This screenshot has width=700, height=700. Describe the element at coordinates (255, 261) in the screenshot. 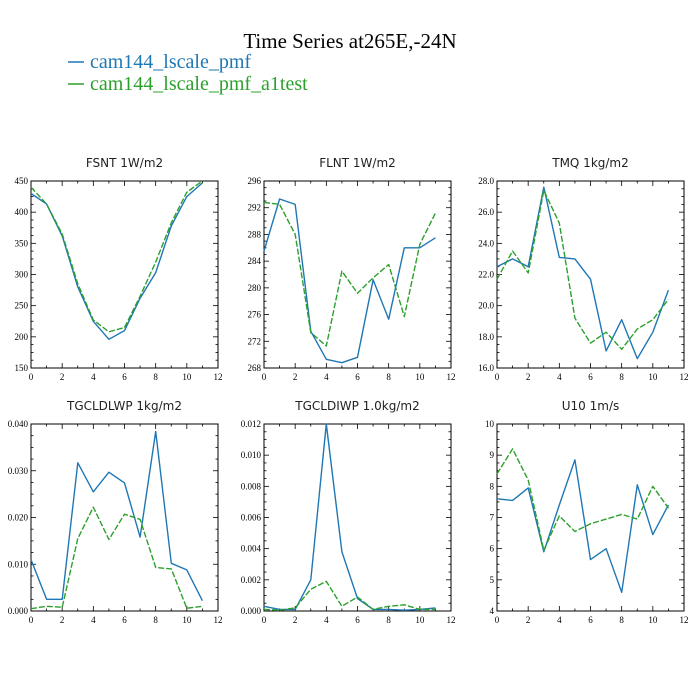

I see `y-tick-label: 284` at that location.